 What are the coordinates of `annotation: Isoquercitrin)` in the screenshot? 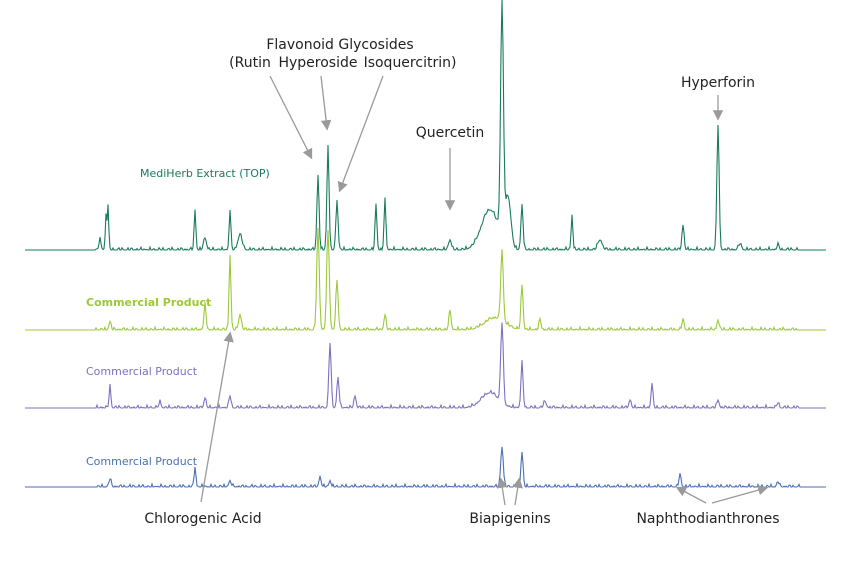 It's located at (410, 63).